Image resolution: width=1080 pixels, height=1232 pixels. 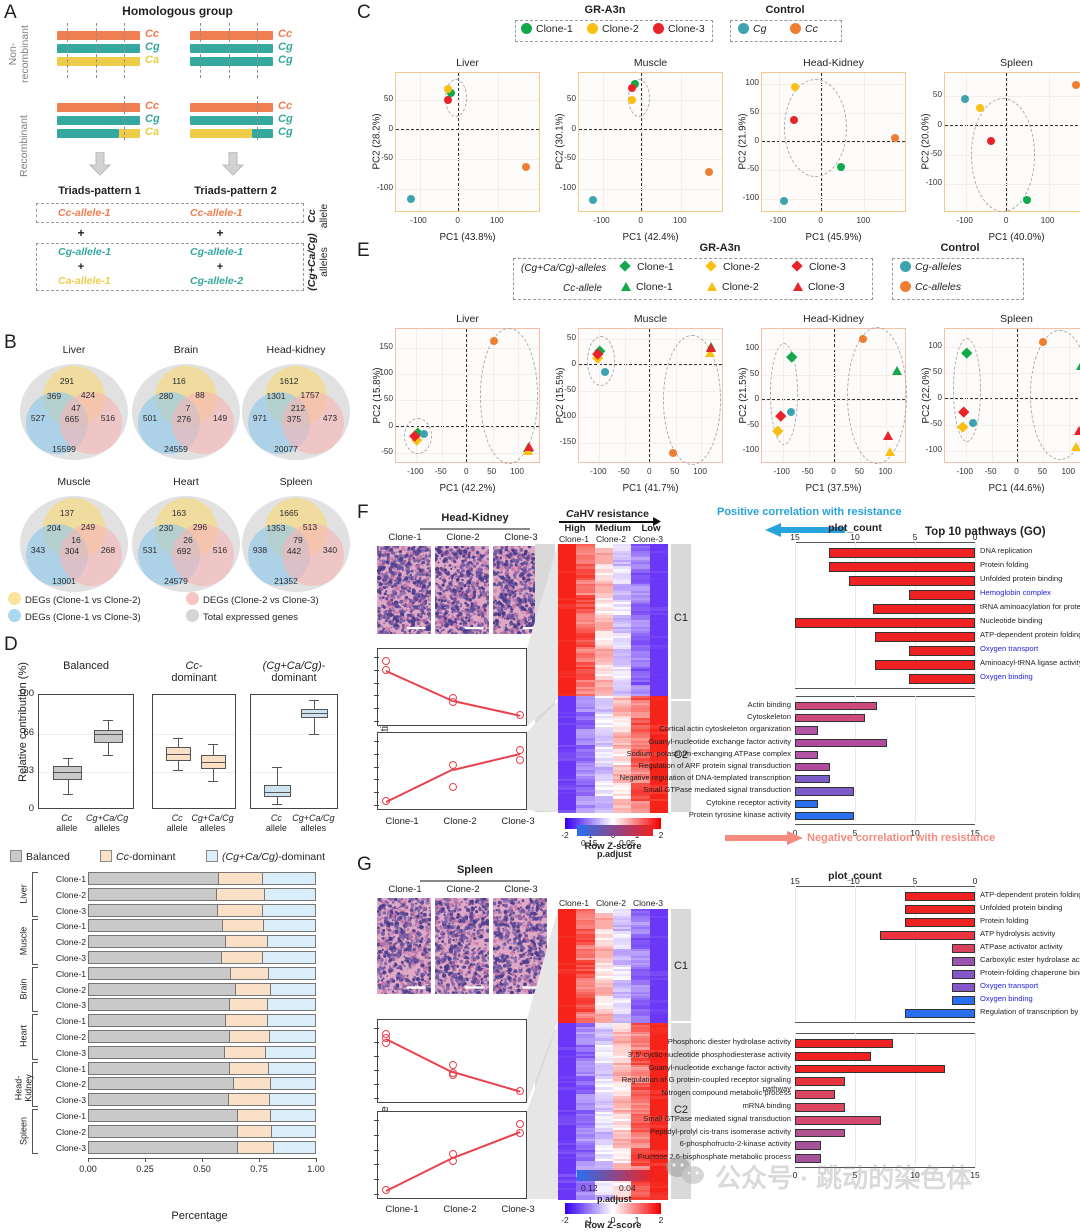 What do you see at coordinates (221, 133) in the screenshot?
I see `chromosome-bar-cg-part1` at bounding box center [221, 133].